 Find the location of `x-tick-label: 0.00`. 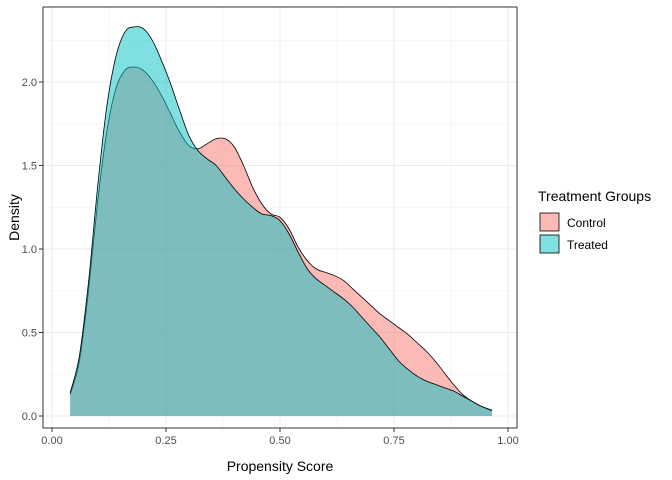

x-tick-label: 0.00 is located at coordinates (51, 441).